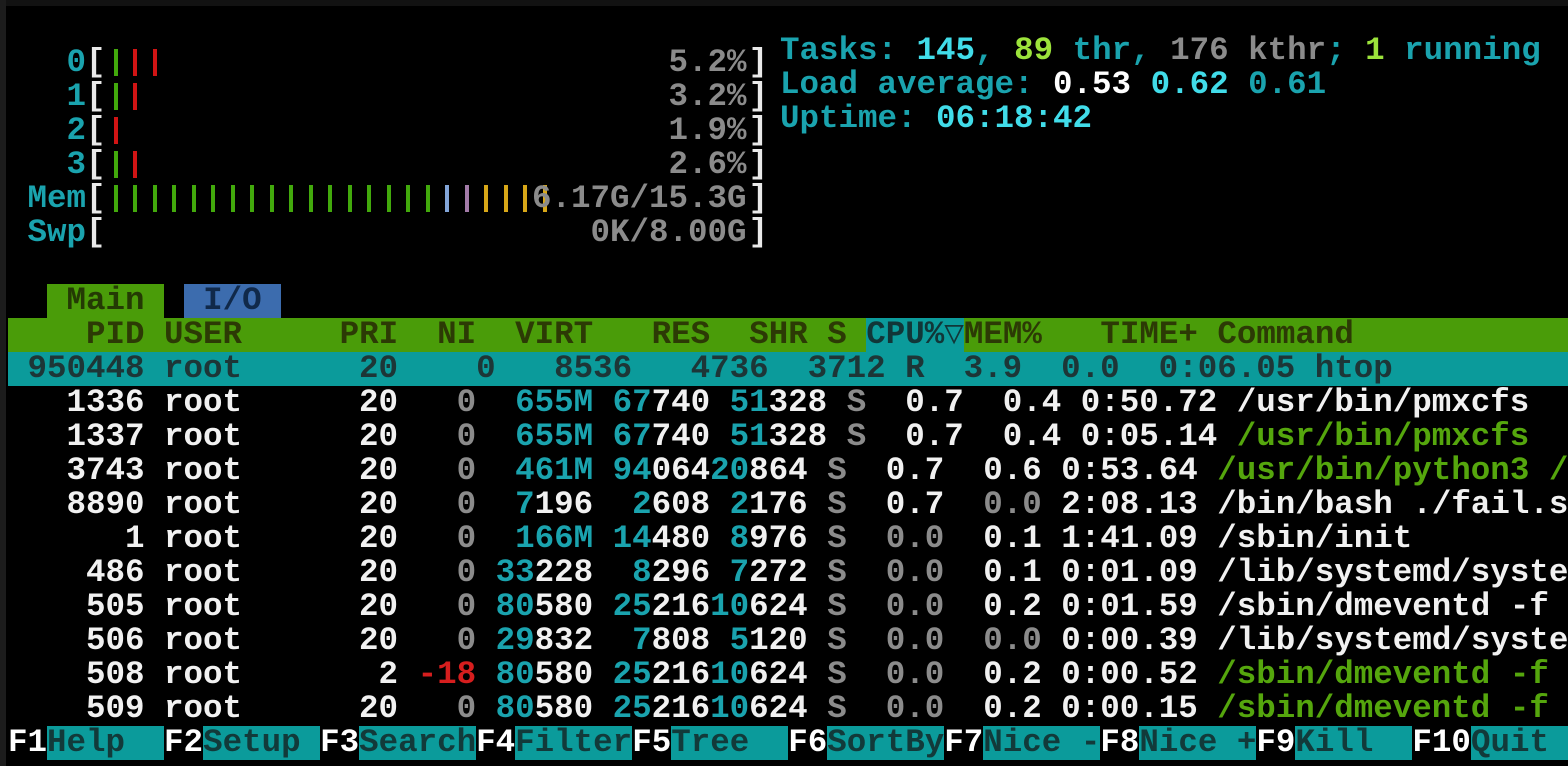  I want to click on fkey-f8: F8, so click(1120, 743).